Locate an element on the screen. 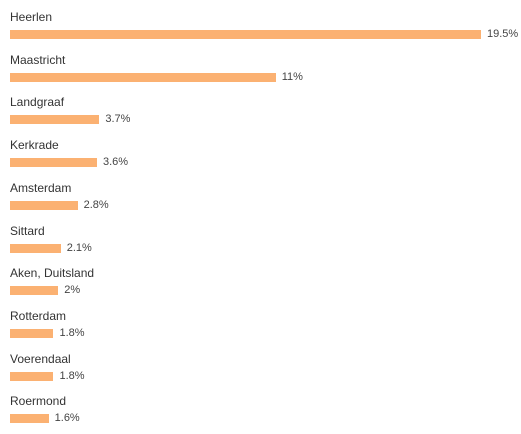 Image resolution: width=521 pixels, height=434 pixels. value-label: 2.8% is located at coordinates (96, 204).